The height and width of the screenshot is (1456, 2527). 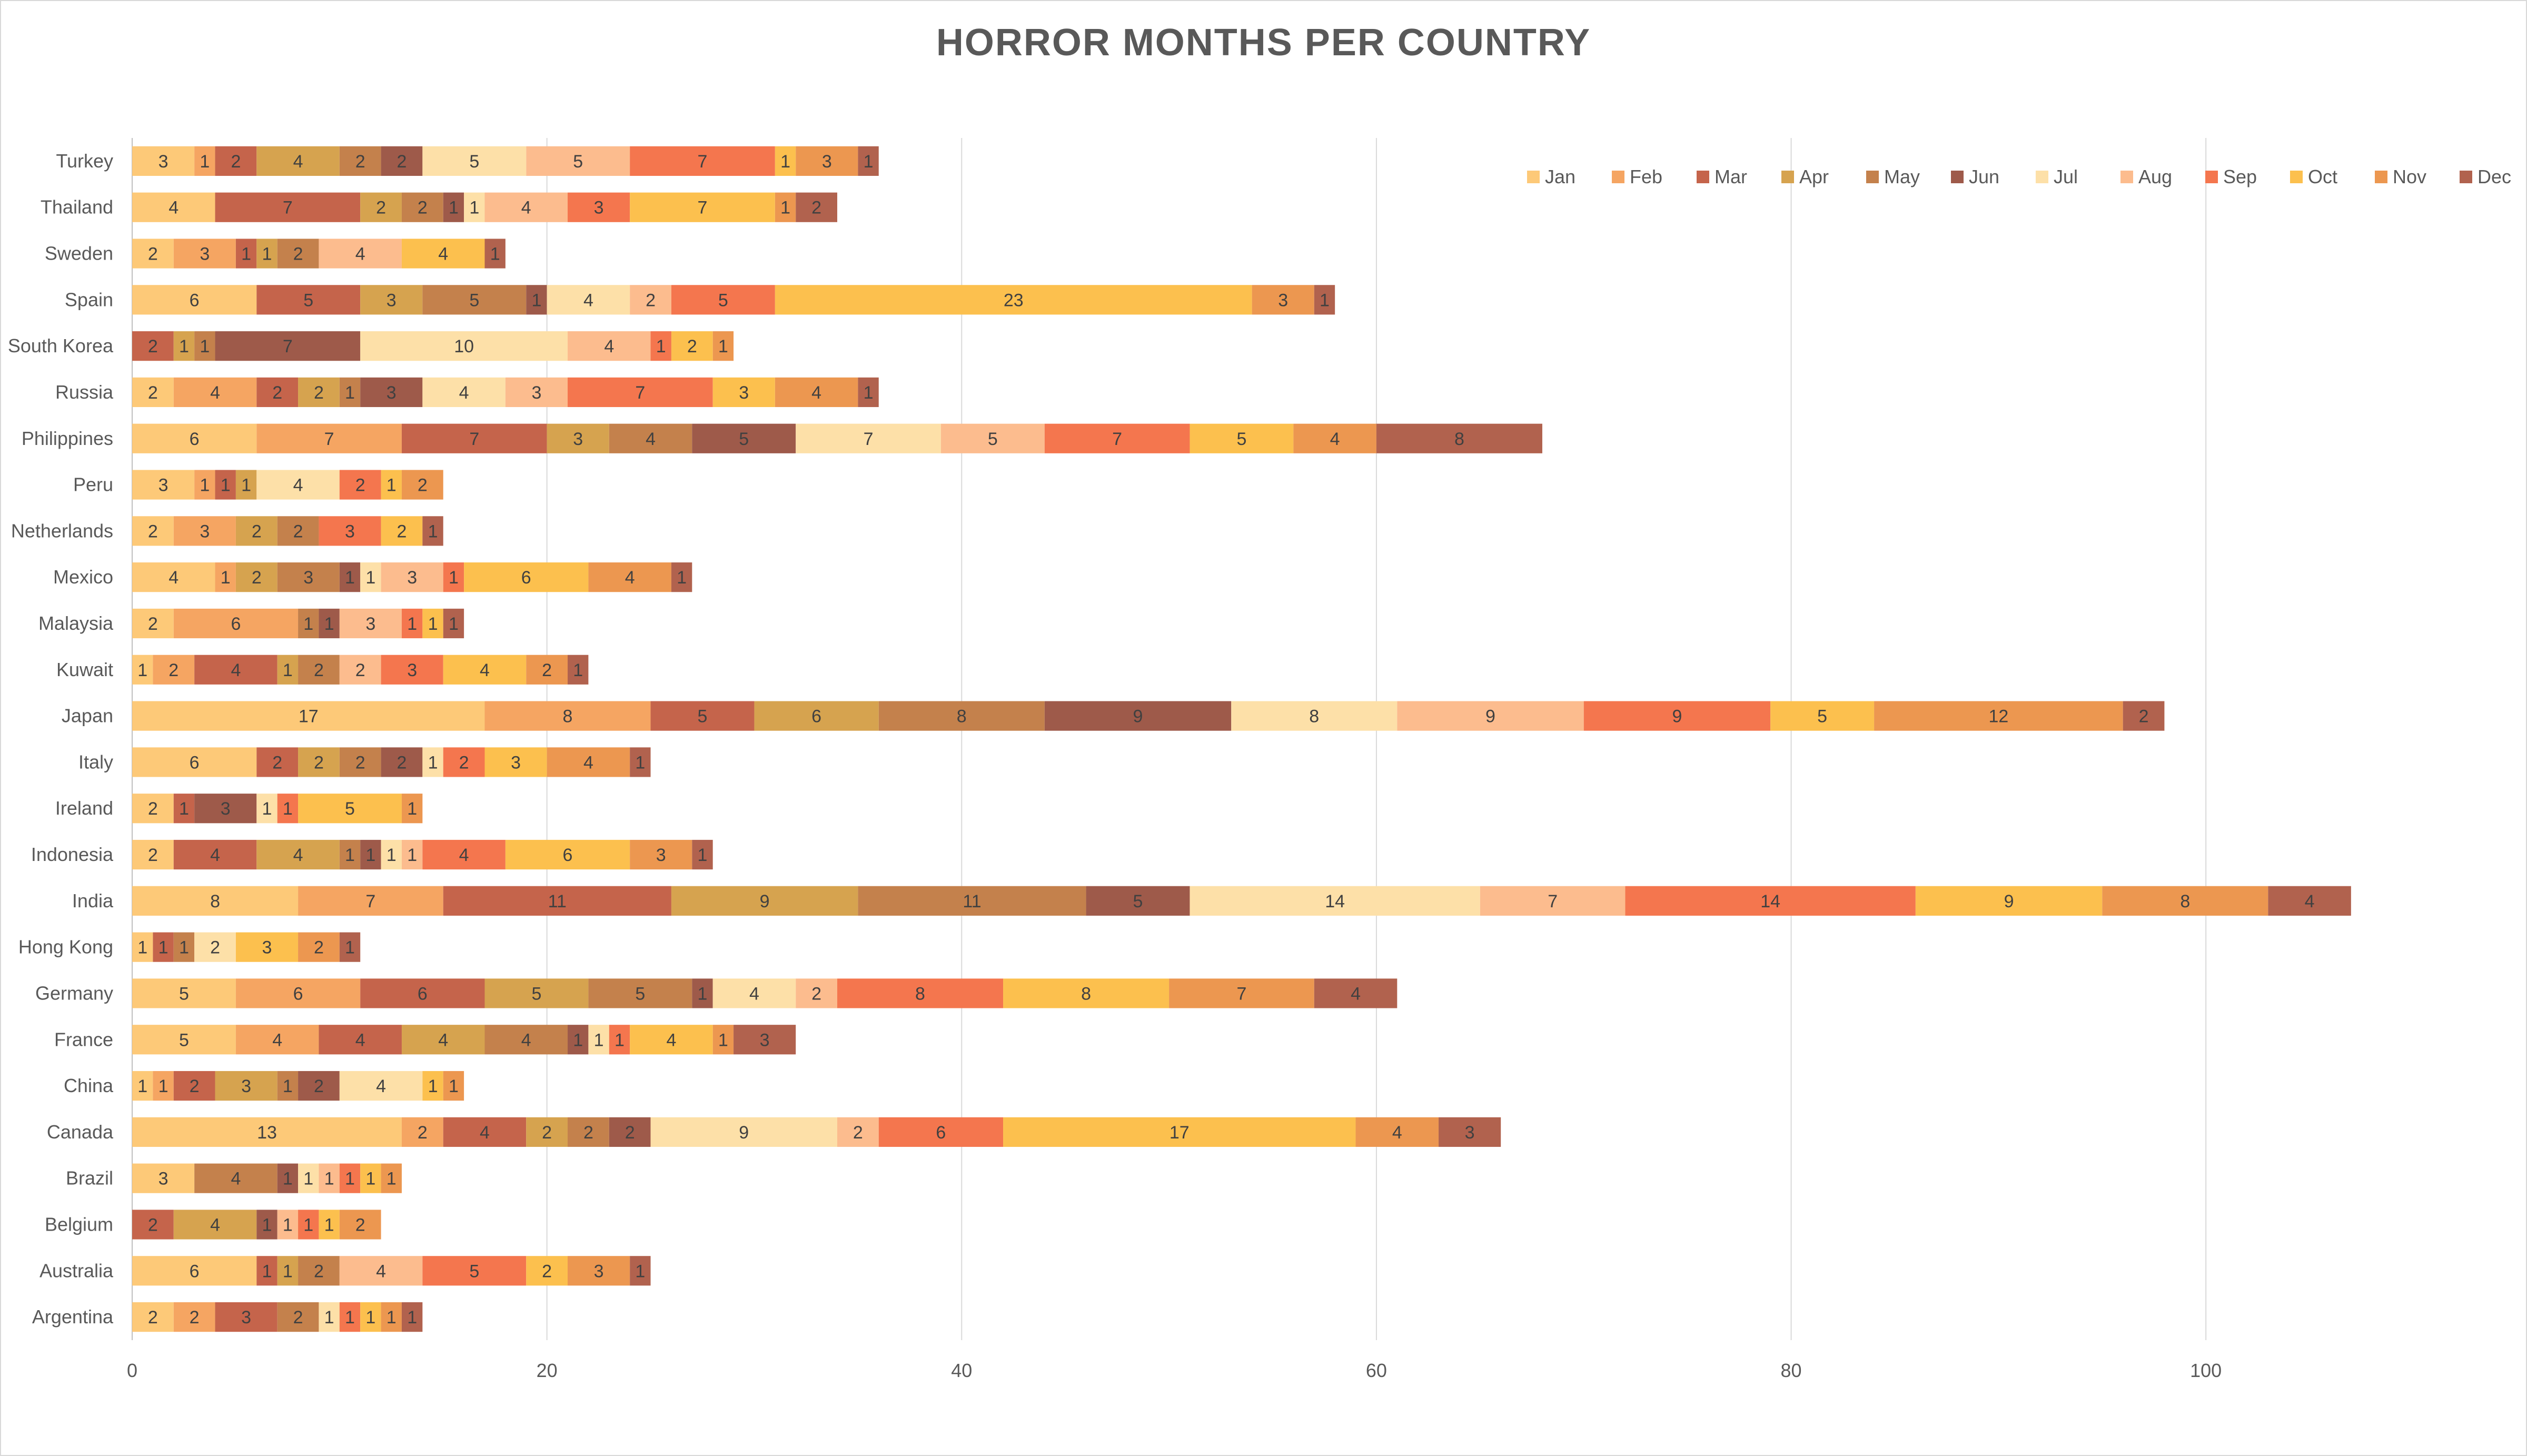 I want to click on category-label: India, so click(x=93, y=901).